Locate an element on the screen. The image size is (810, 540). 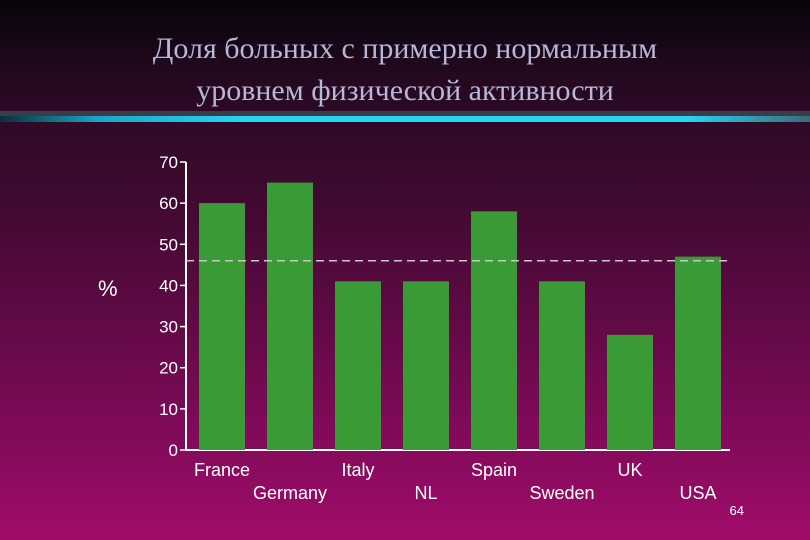
x-tick-label-spain: Spain is located at coordinates (494, 470).